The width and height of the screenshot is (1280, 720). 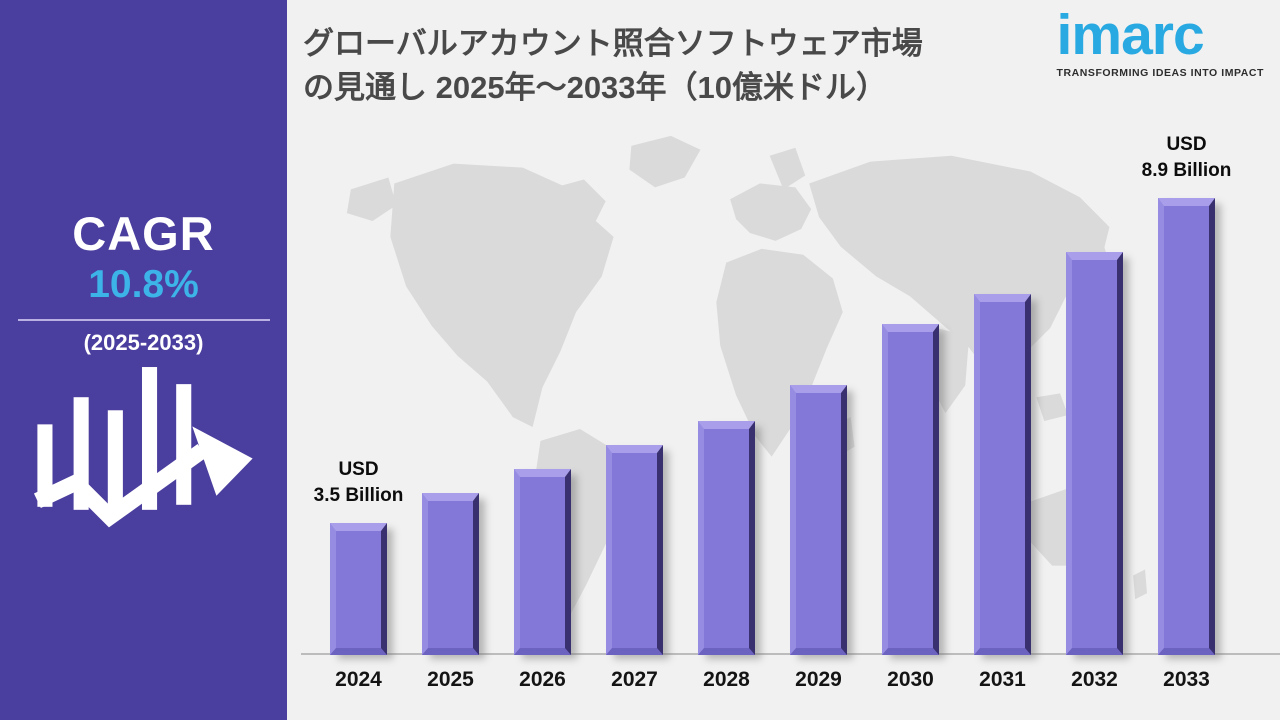 What do you see at coordinates (910, 679) in the screenshot?
I see `year-label-2030: 2030` at bounding box center [910, 679].